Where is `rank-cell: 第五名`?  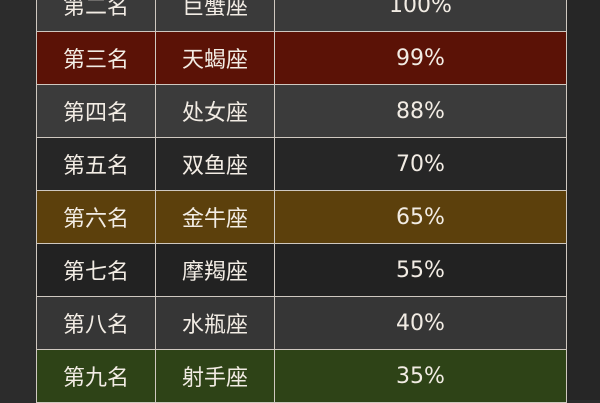 rank-cell: 第五名 is located at coordinates (96, 164).